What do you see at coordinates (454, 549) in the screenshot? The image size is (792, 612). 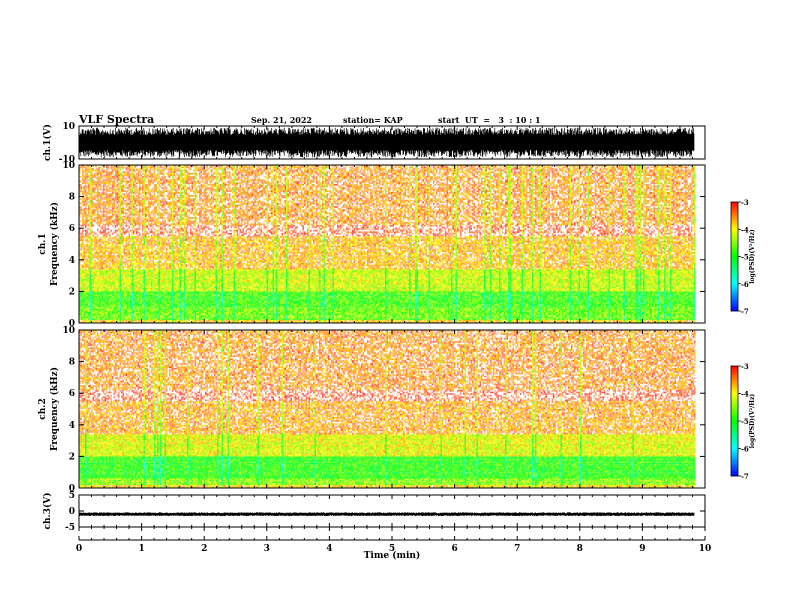 I see `time-tick-label: 6` at bounding box center [454, 549].